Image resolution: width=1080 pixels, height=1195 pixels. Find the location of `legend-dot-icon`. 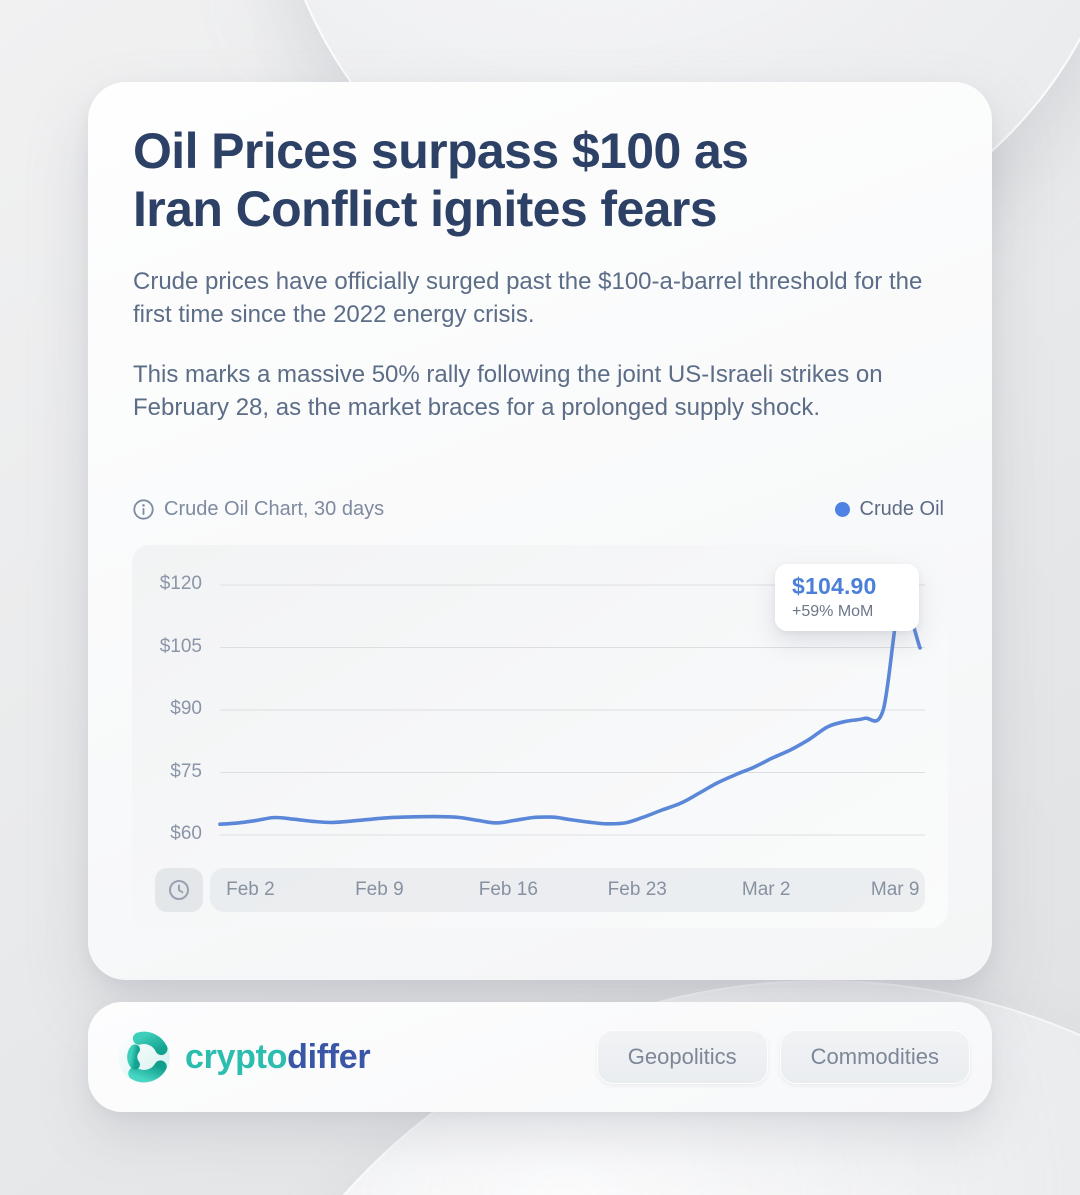

legend-dot-icon is located at coordinates (842, 509).